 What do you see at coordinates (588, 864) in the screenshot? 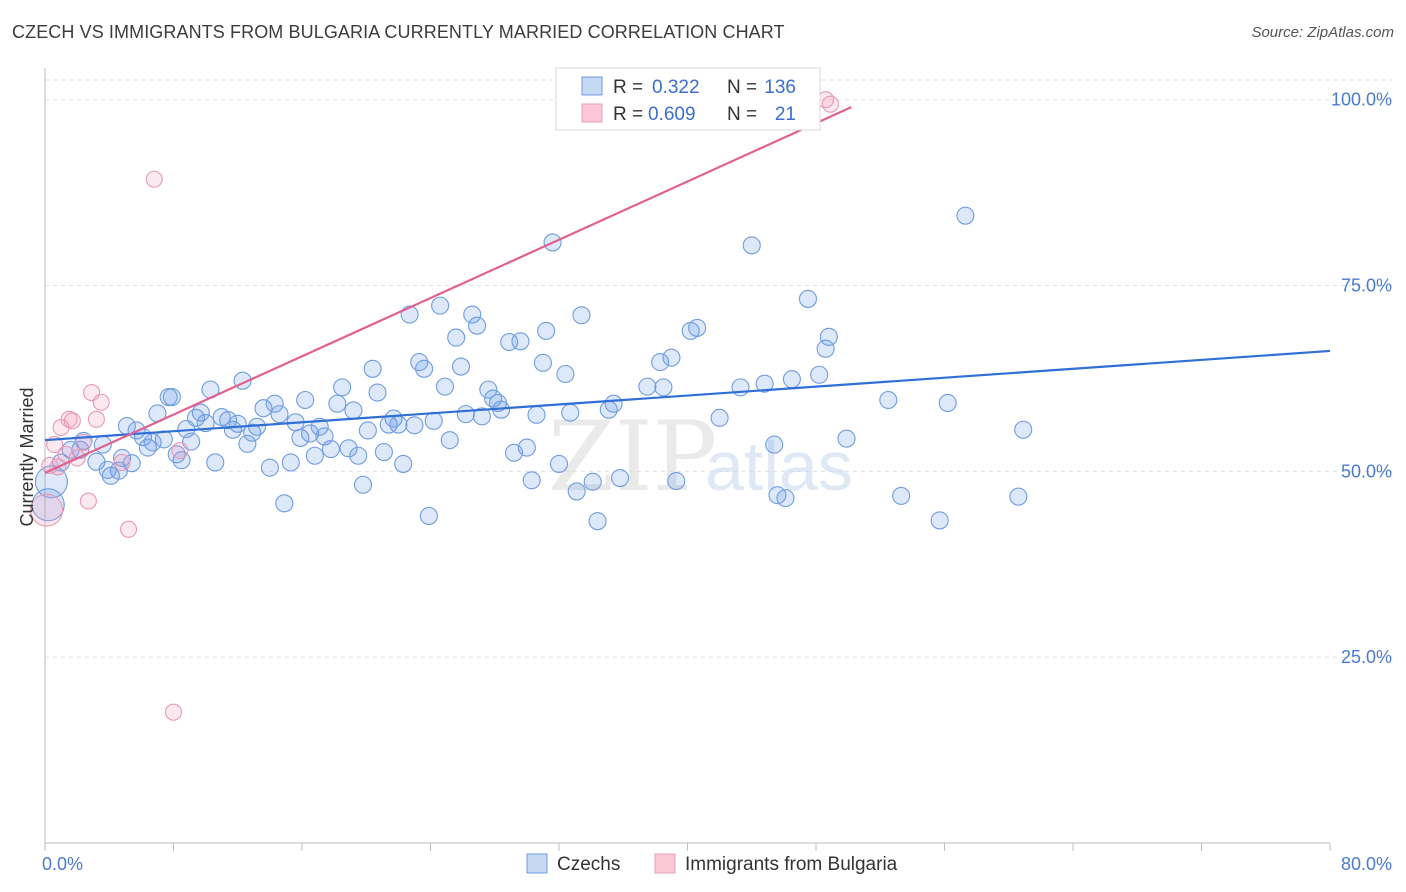
I see `bottom-legend-label-czechs: Czechs` at bounding box center [588, 864].